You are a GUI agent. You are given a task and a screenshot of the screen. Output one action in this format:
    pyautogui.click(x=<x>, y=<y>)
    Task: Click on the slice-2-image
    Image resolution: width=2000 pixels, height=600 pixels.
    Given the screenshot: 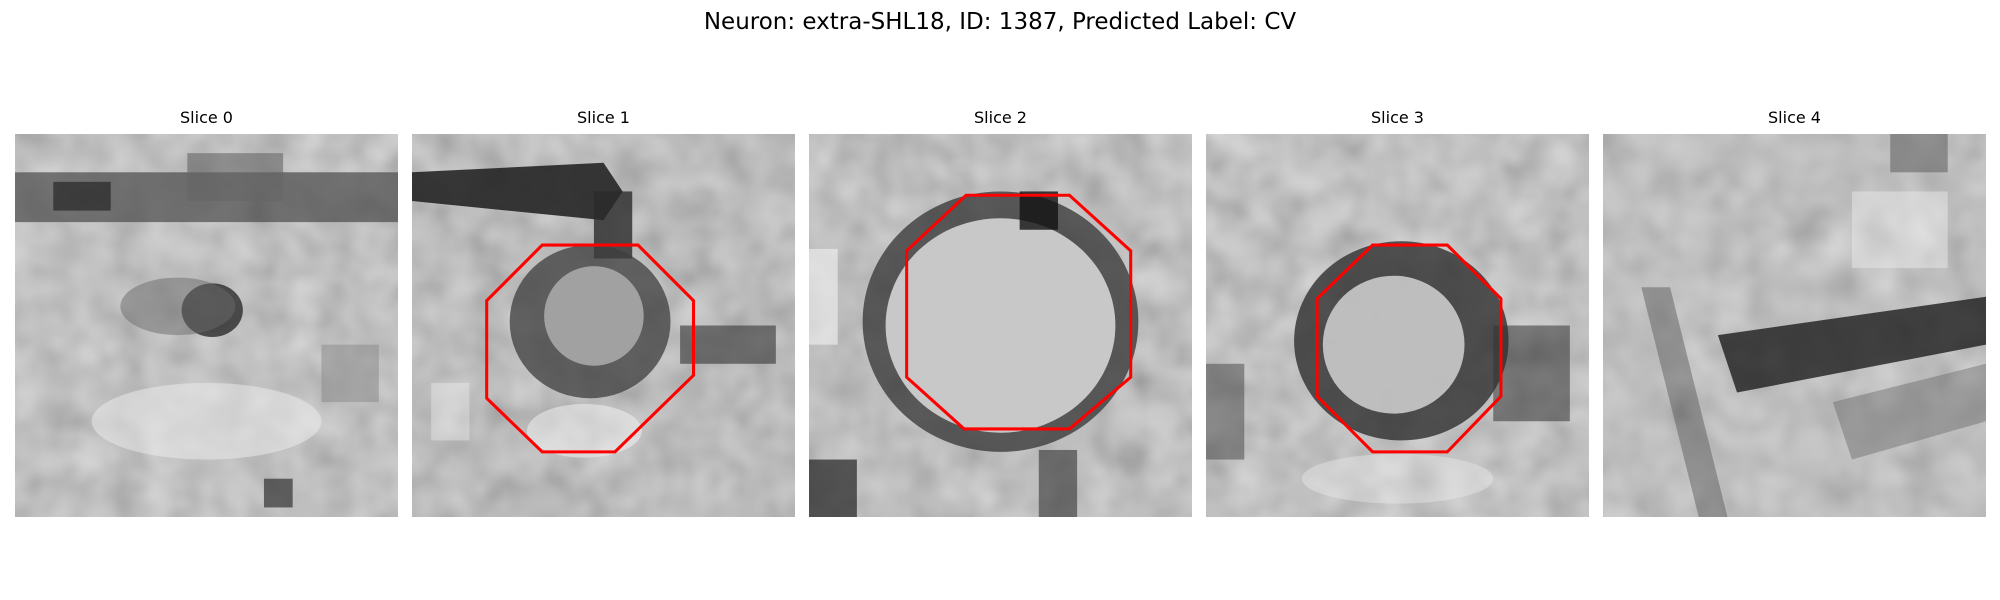 What is the action you would take?
    pyautogui.click(x=1000, y=325)
    